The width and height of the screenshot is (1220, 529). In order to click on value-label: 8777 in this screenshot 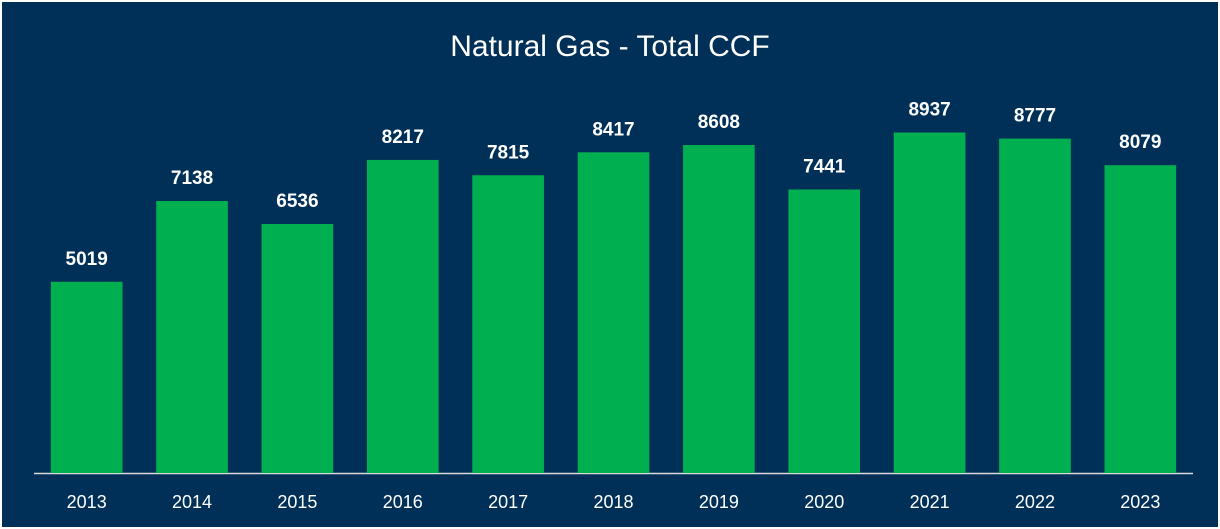, I will do `click(1035, 116)`.